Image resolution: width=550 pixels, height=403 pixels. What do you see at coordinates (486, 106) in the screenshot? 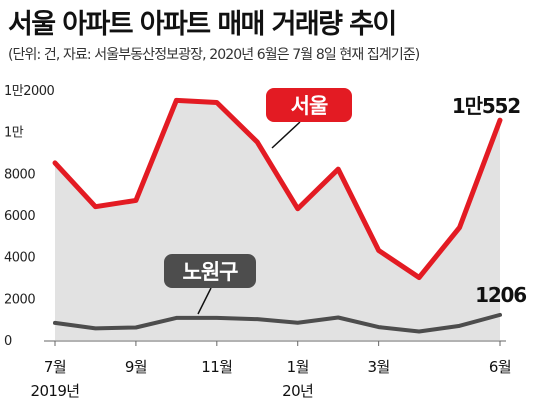
I see `seoul-end-value-label: 1만552` at bounding box center [486, 106].